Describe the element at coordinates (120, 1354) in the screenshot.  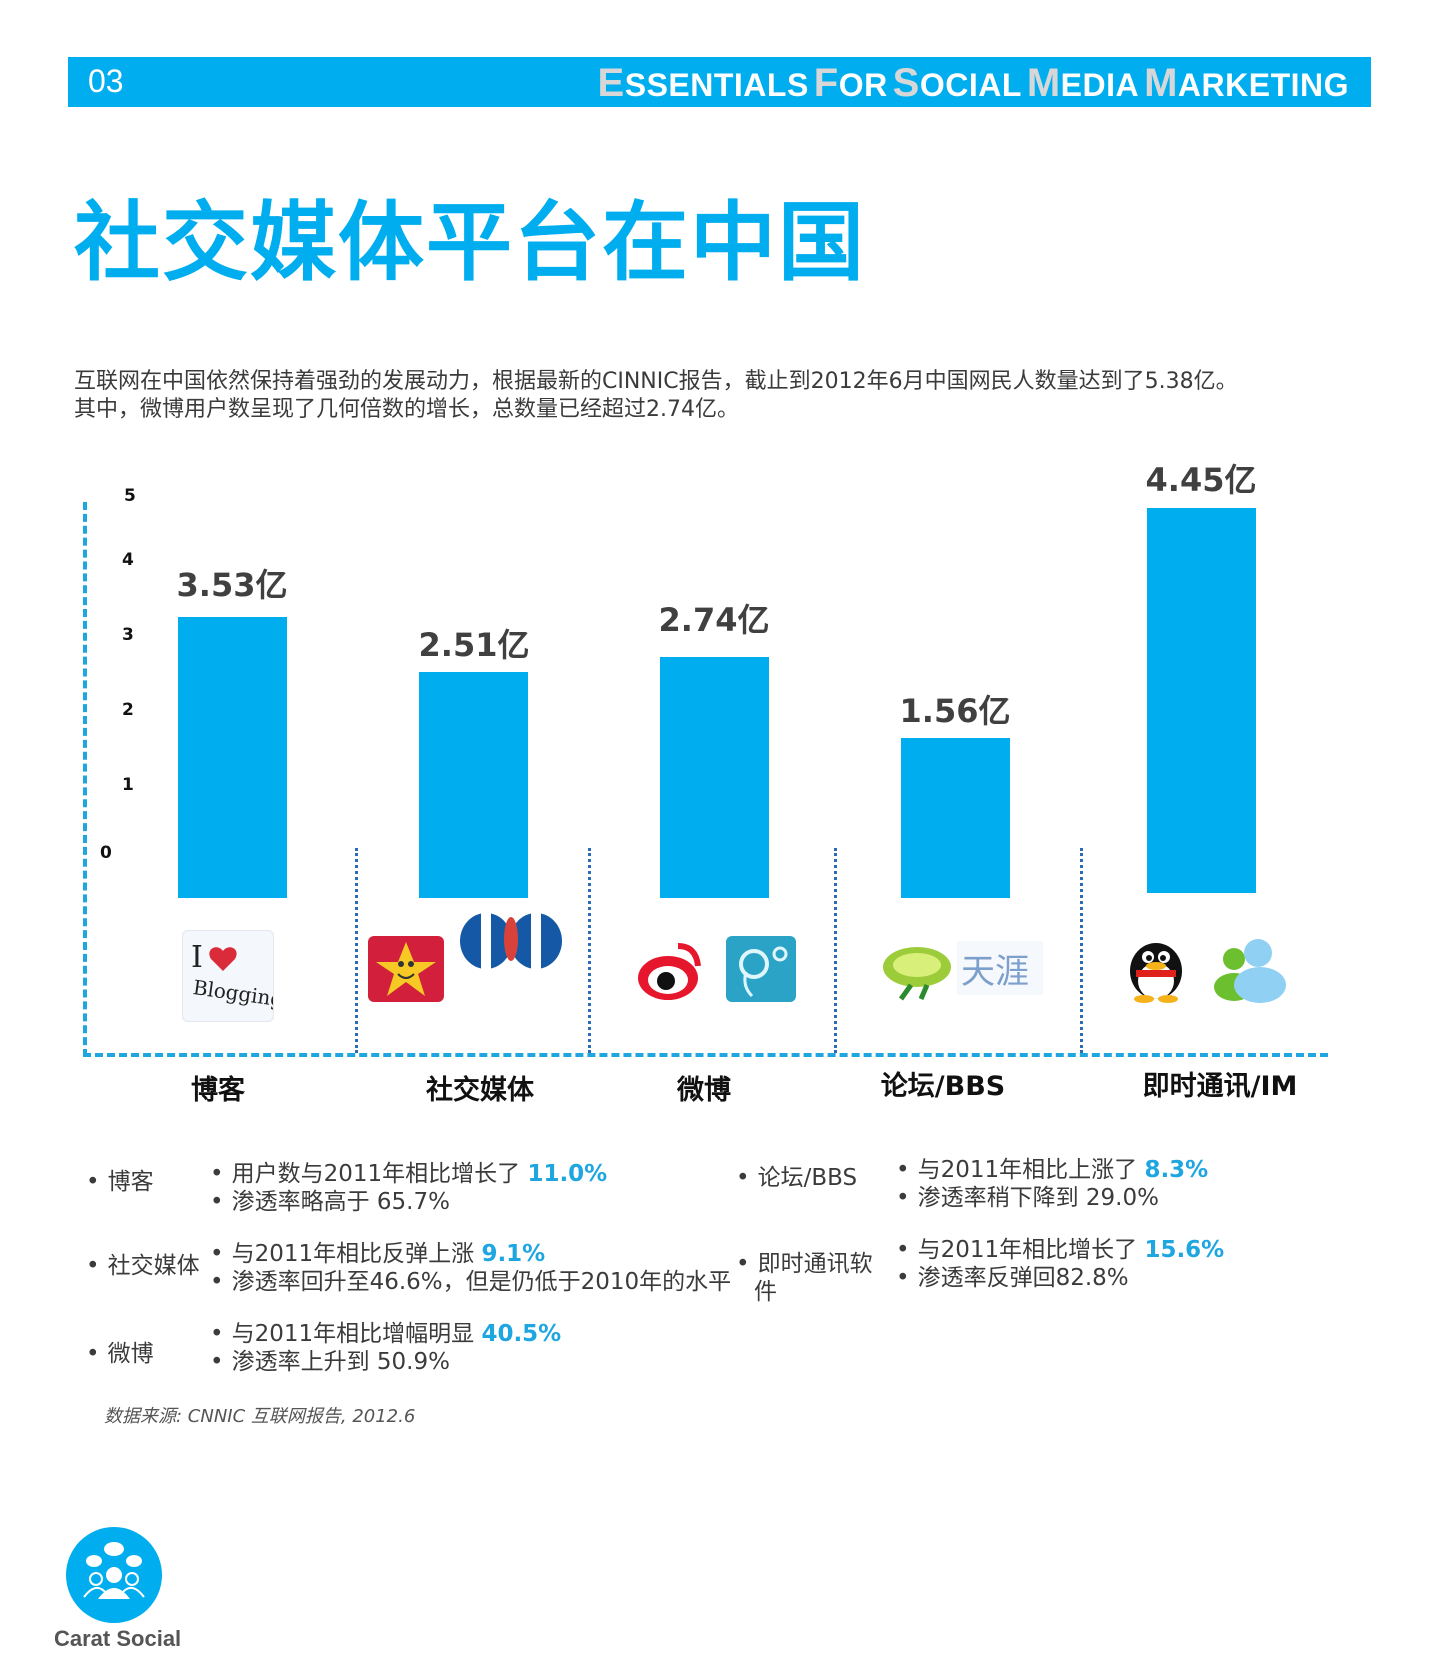
I see `bullet-label-weibo: • 微博` at that location.